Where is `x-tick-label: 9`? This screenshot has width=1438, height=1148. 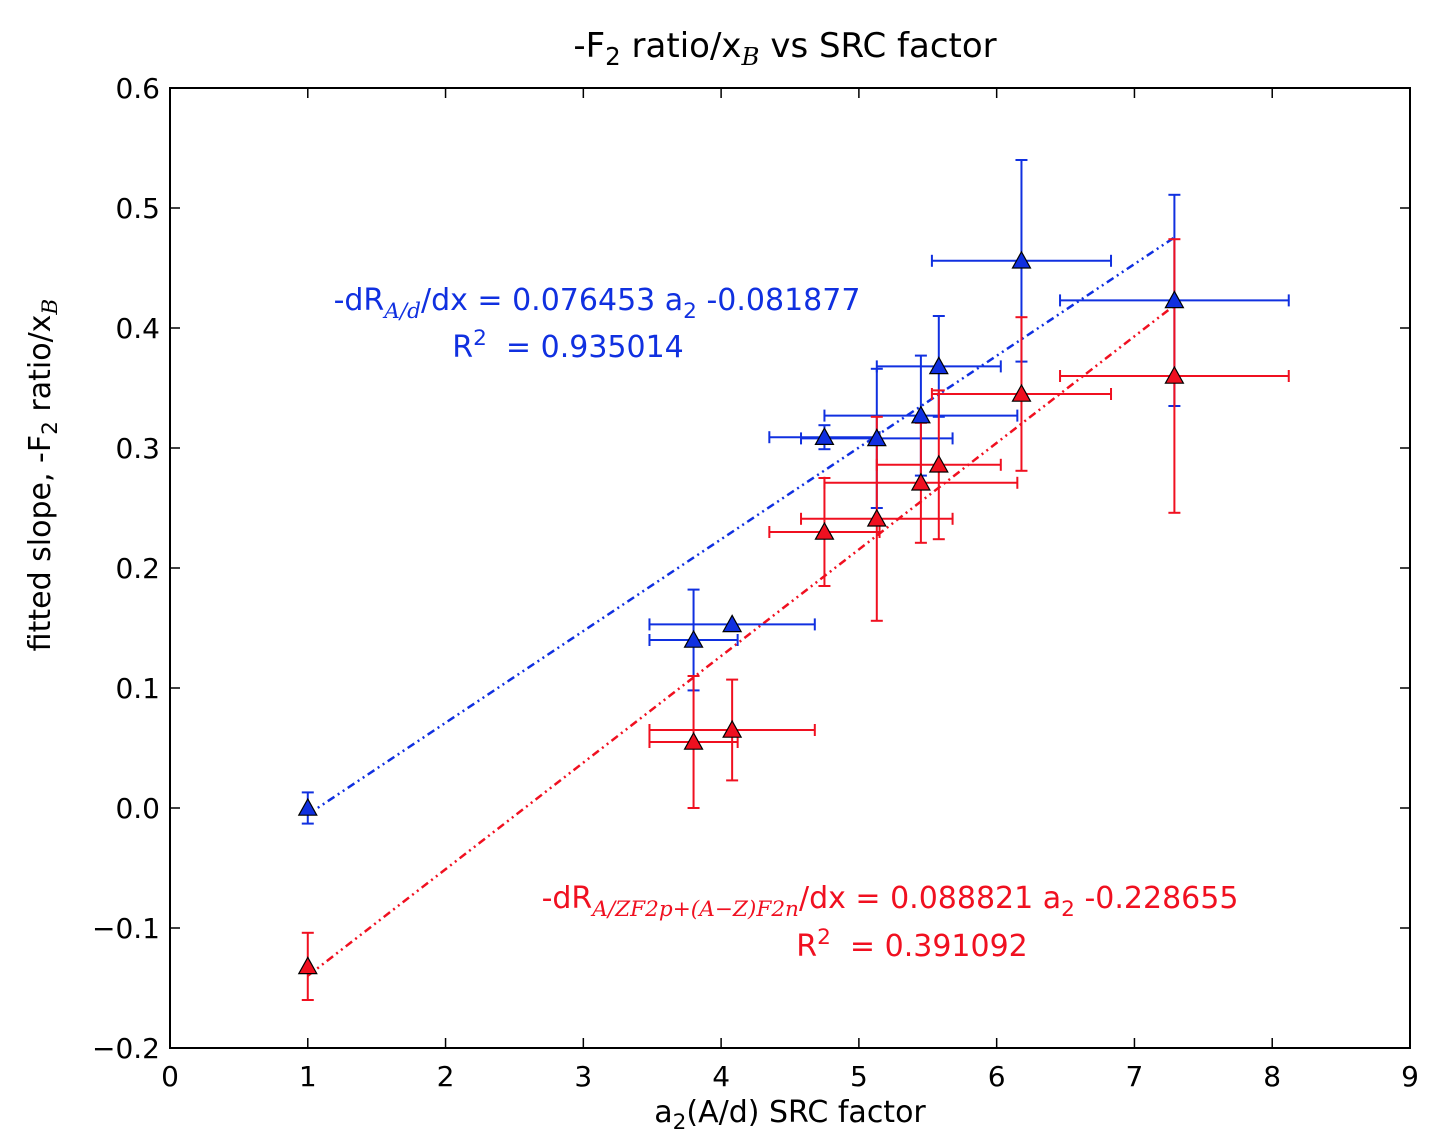 x-tick-label: 9 is located at coordinates (1410, 1076).